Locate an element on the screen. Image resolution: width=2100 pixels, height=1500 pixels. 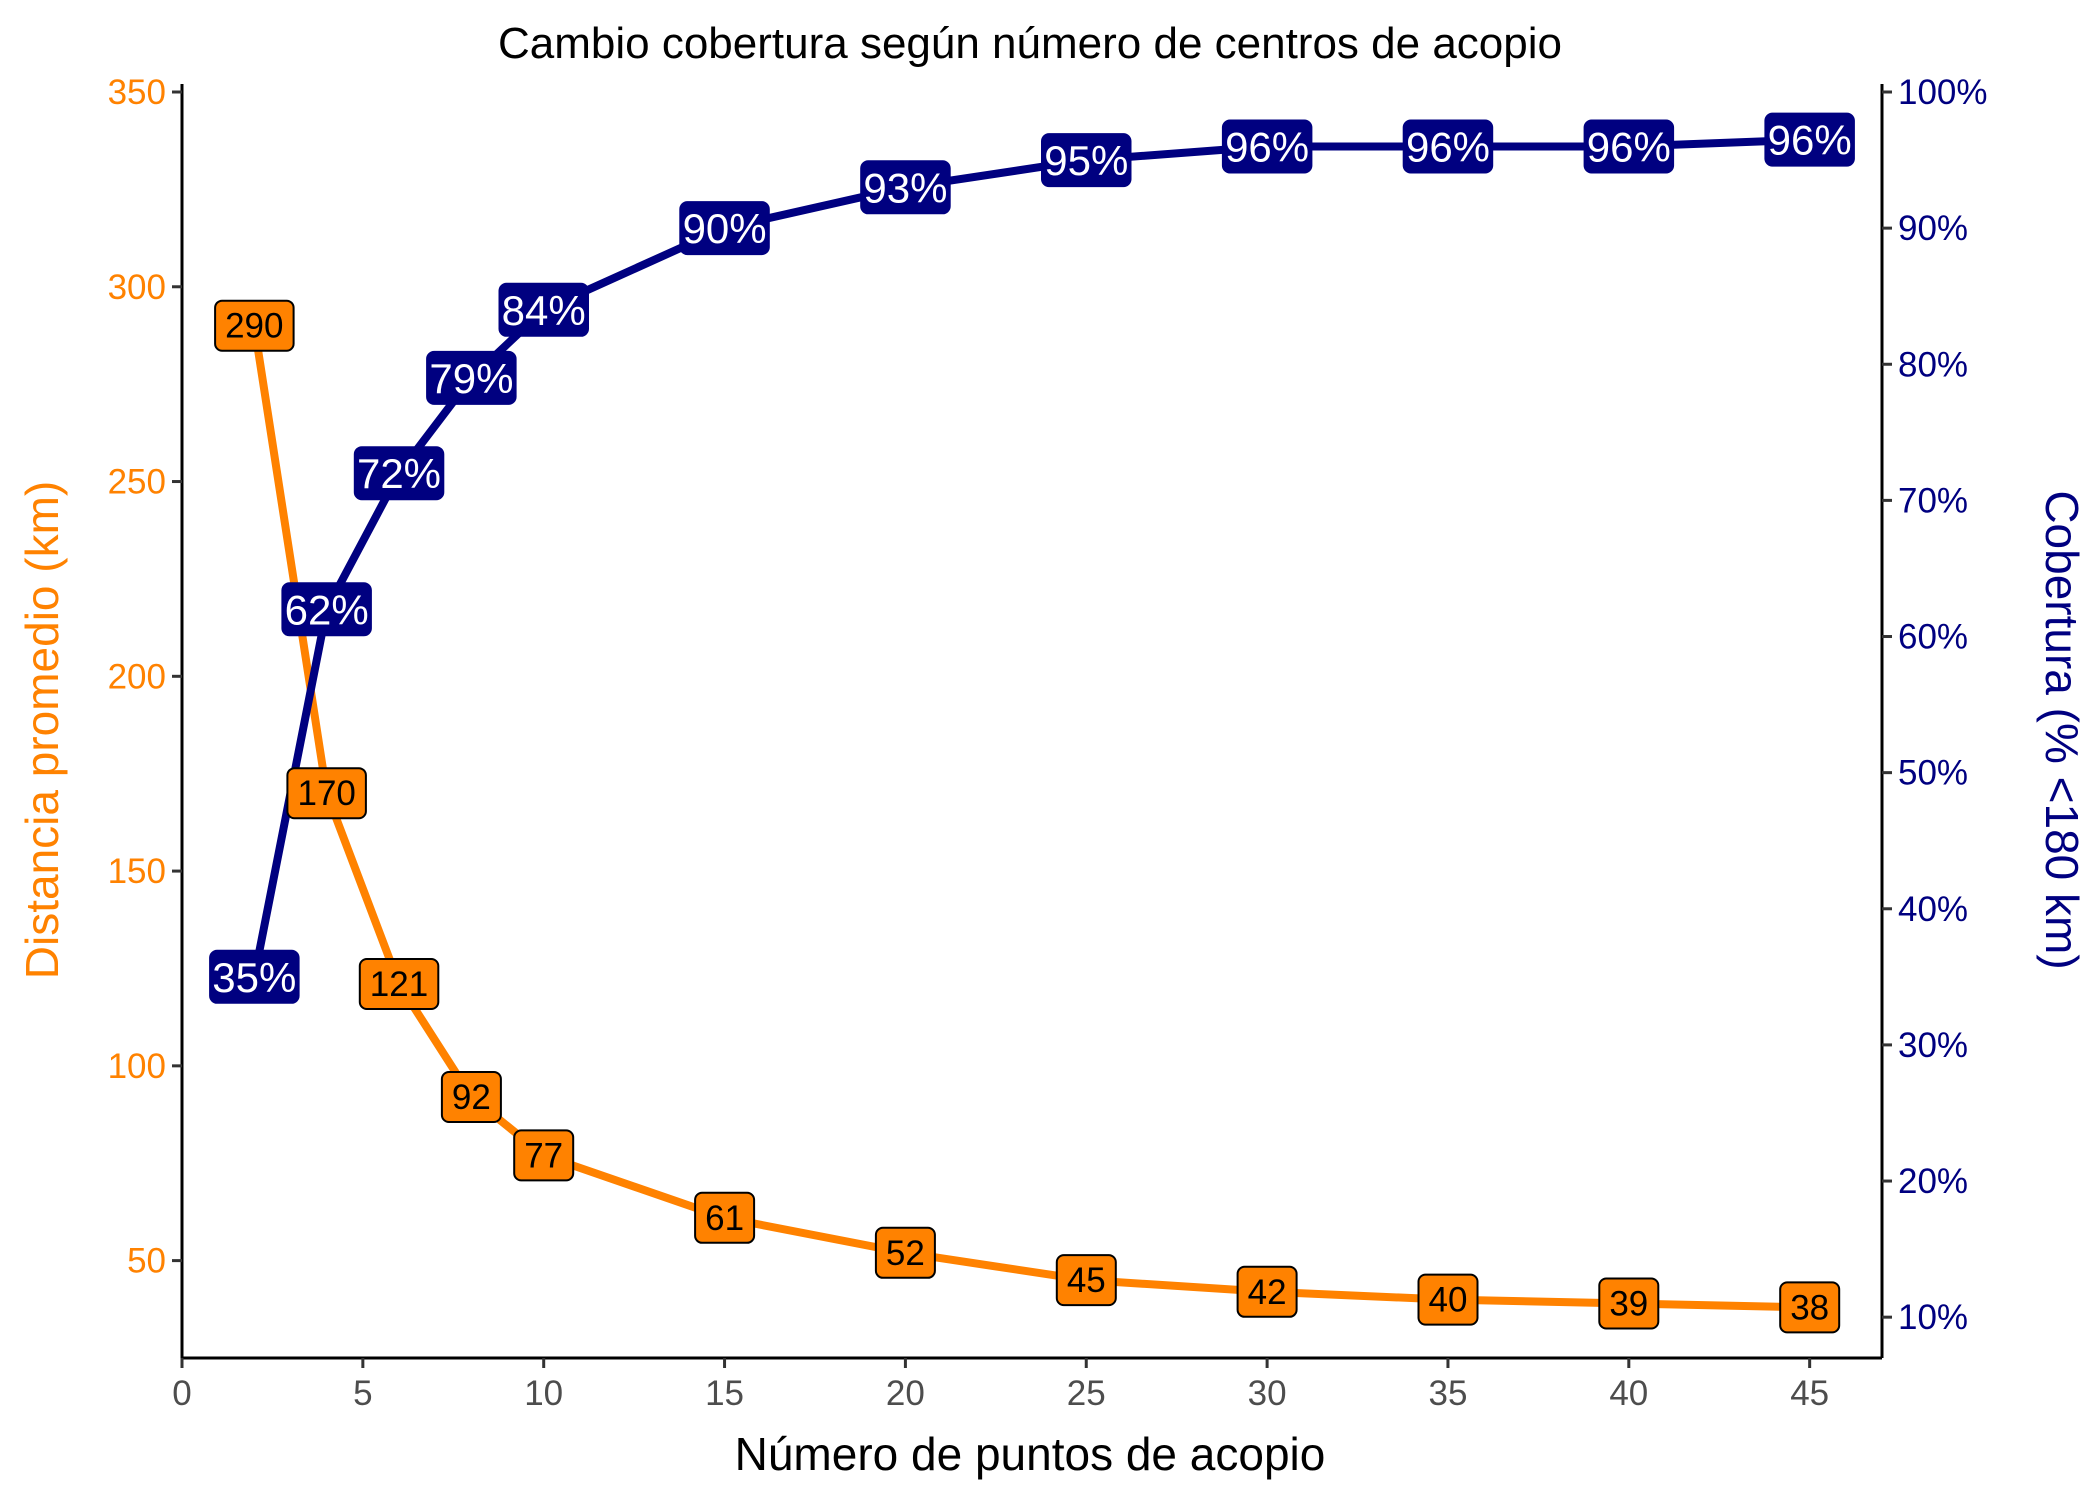
distance-label-text: 61 is located at coordinates (724, 1218).